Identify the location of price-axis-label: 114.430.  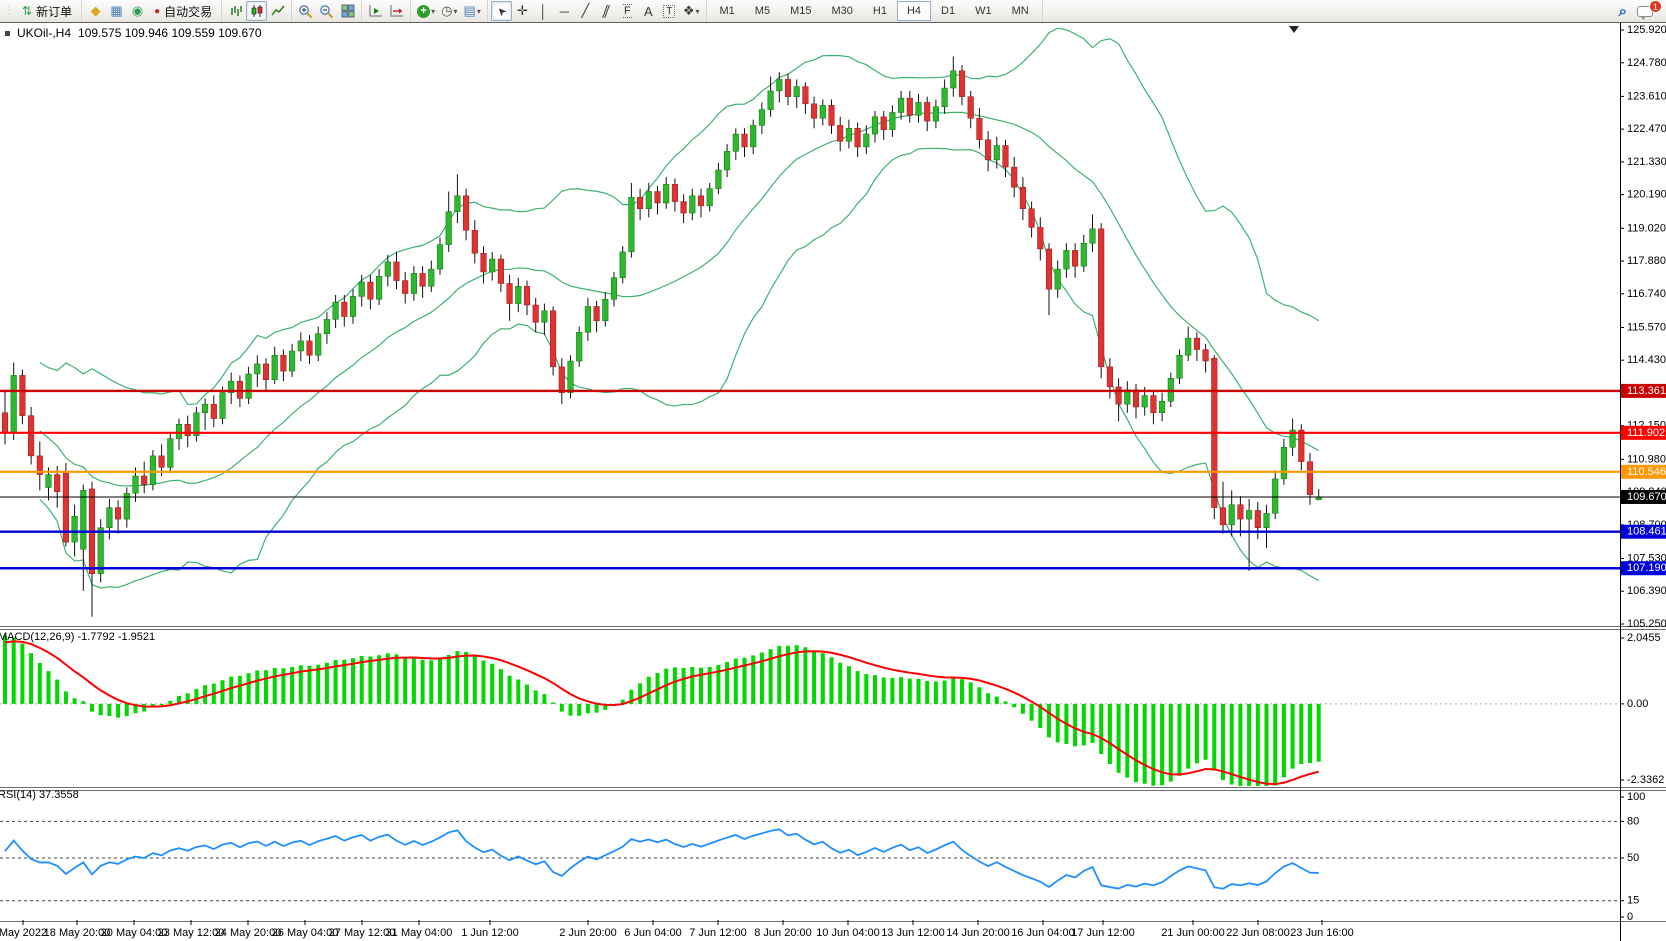
(1646, 360).